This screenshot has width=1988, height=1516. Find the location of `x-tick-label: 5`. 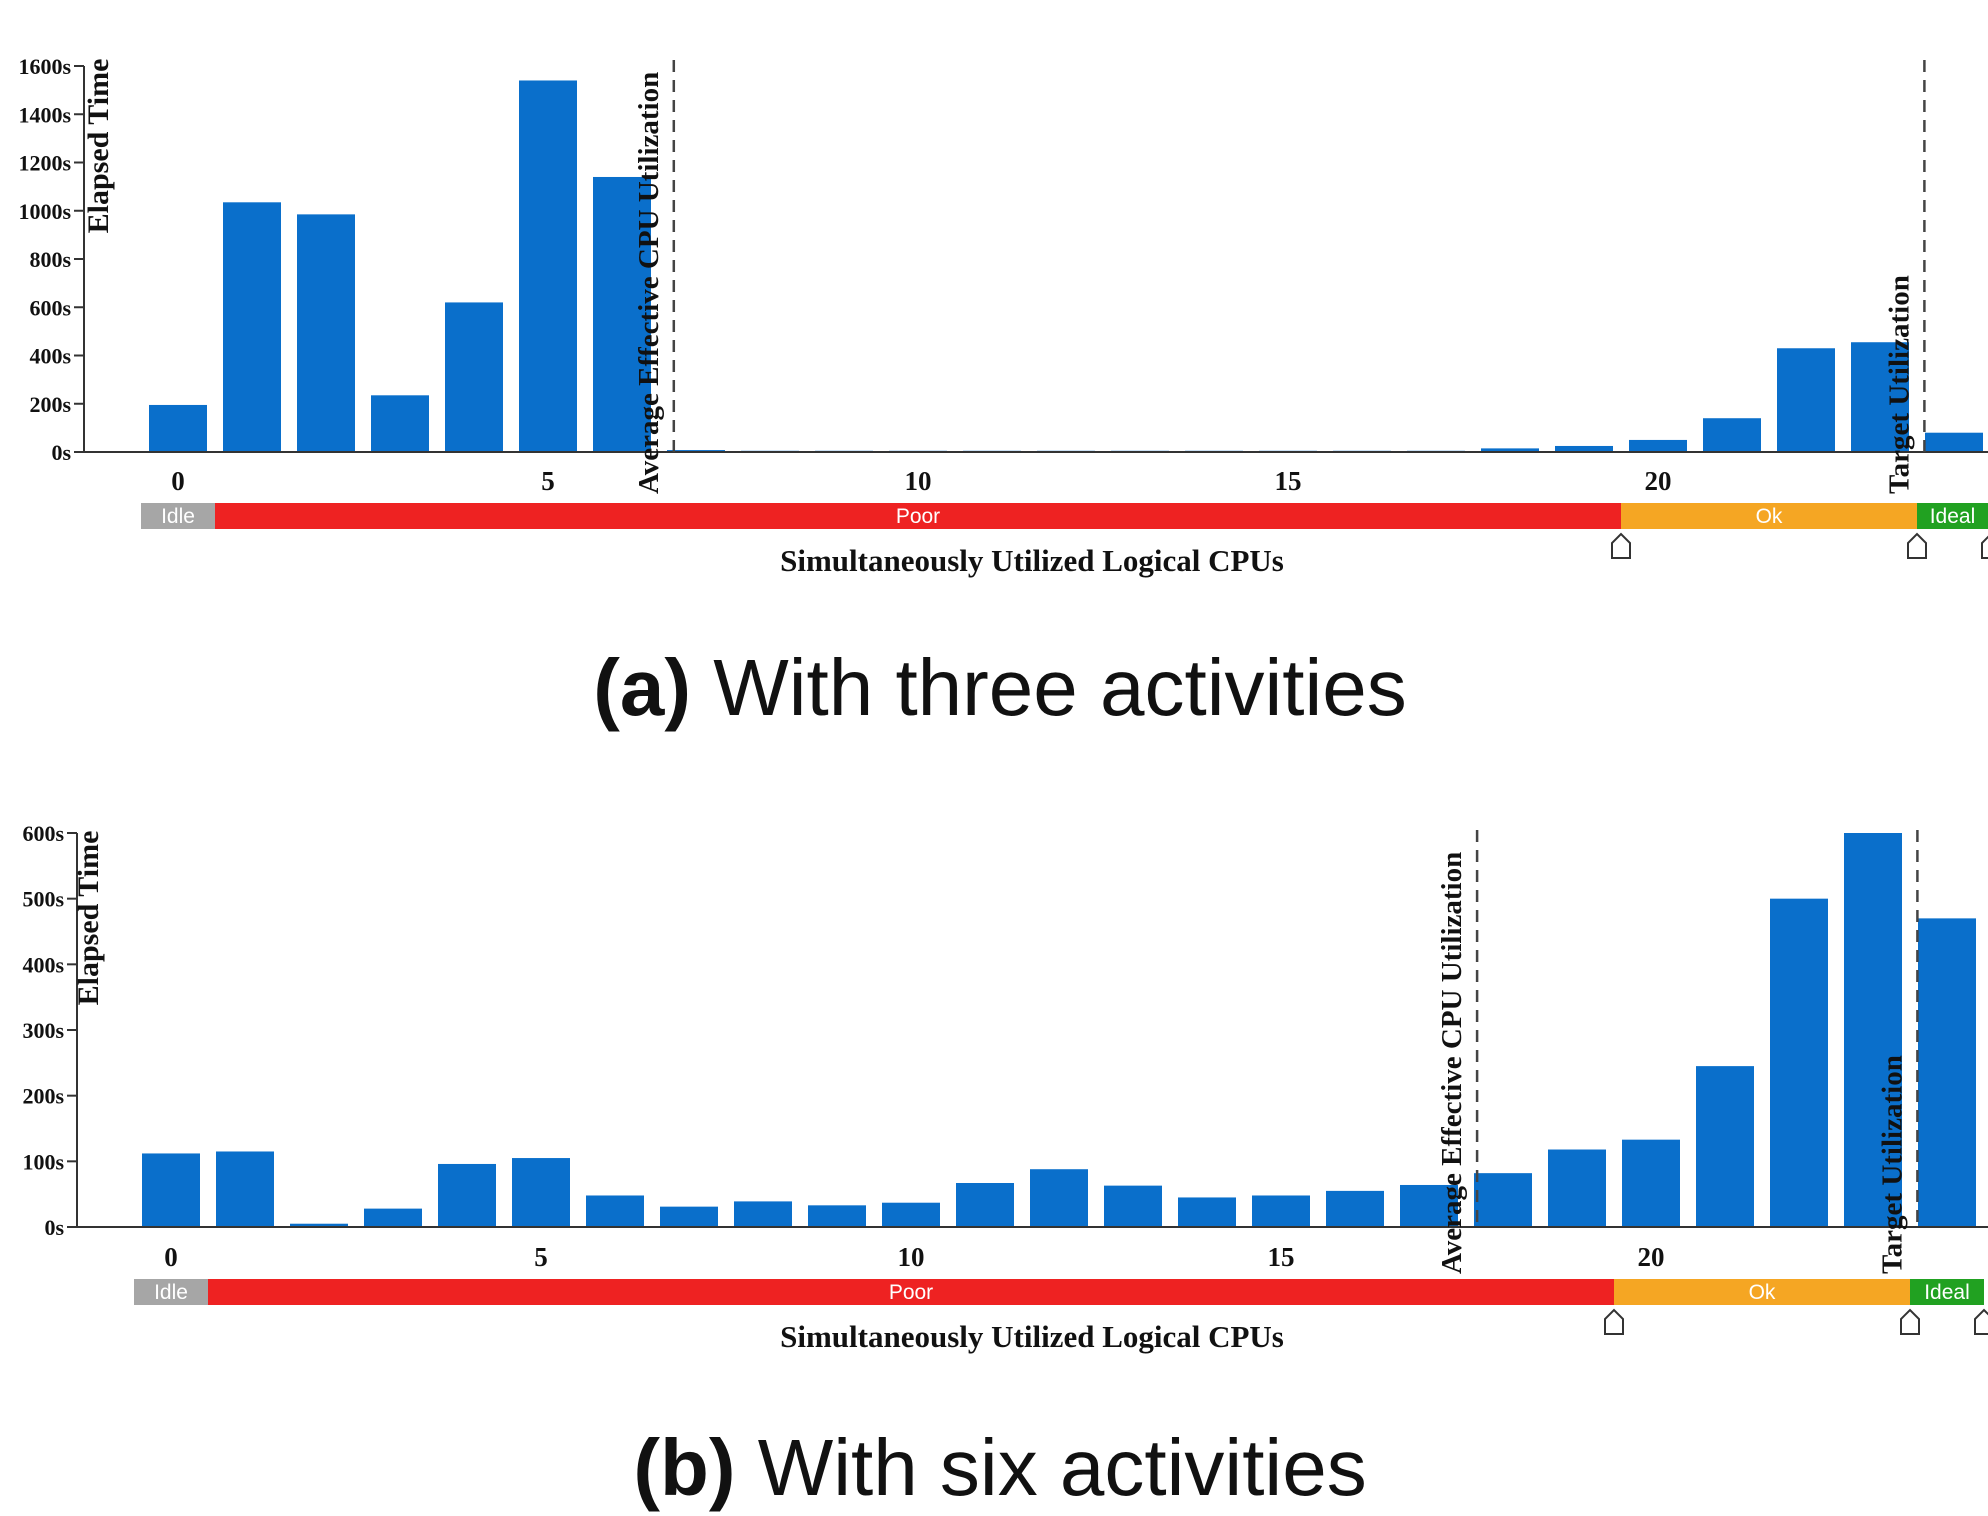

x-tick-label: 5 is located at coordinates (541, 1257).